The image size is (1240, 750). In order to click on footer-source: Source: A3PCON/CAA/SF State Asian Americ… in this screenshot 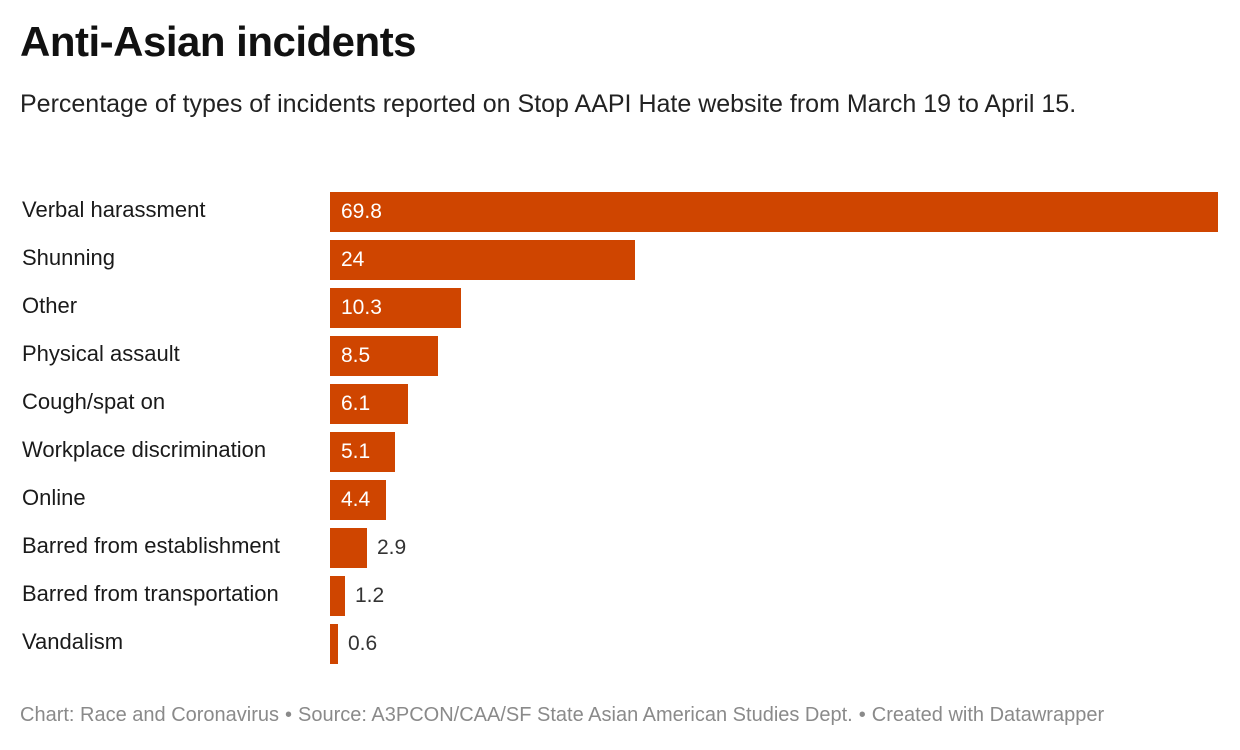, I will do `click(575, 715)`.